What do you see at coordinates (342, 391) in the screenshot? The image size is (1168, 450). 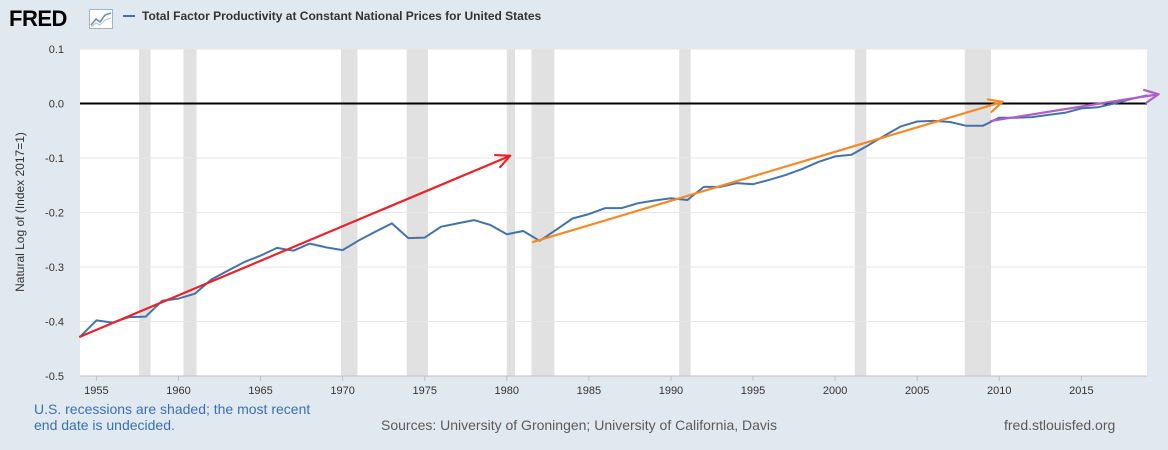 I see `x-tick-label: 1970` at bounding box center [342, 391].